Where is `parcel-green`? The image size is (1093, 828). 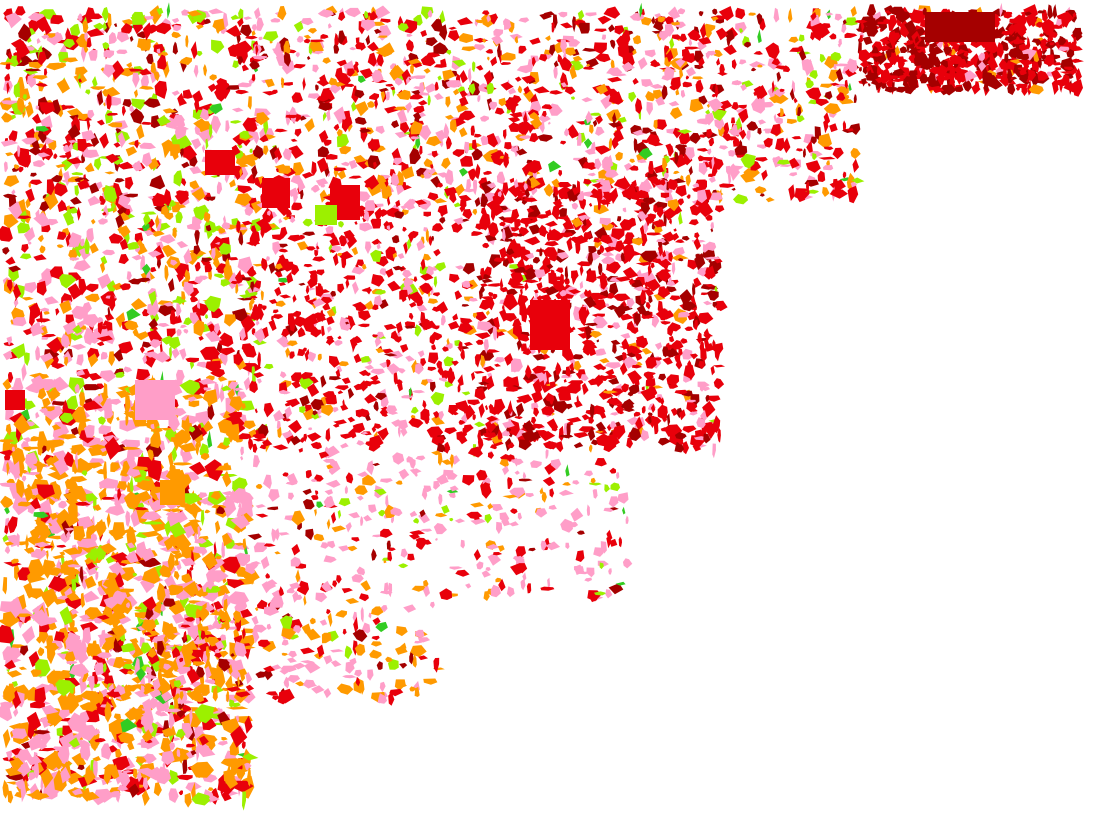
parcel-green is located at coordinates (641, 10).